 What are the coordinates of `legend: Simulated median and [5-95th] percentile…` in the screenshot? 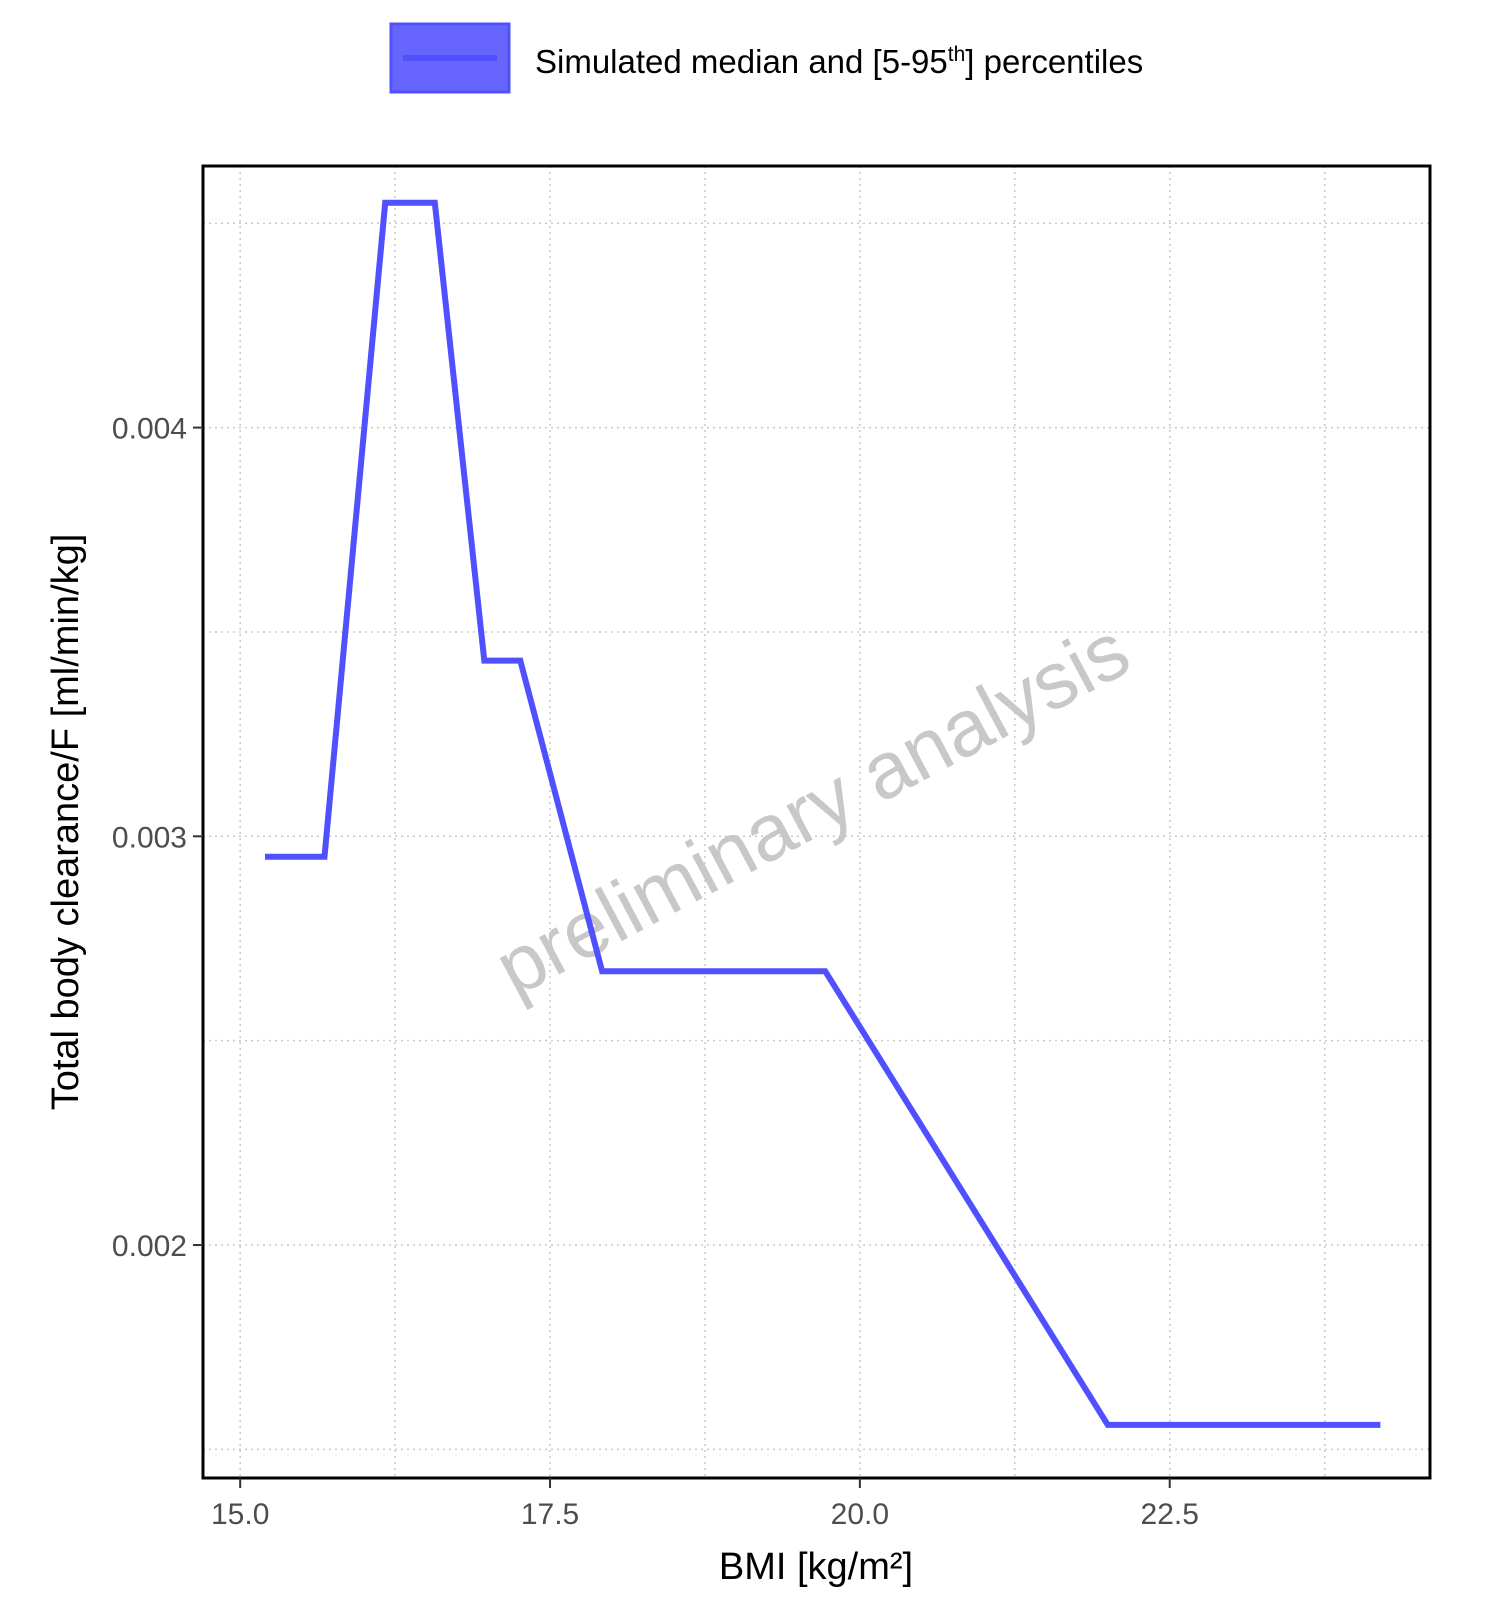 It's located at (766, 58).